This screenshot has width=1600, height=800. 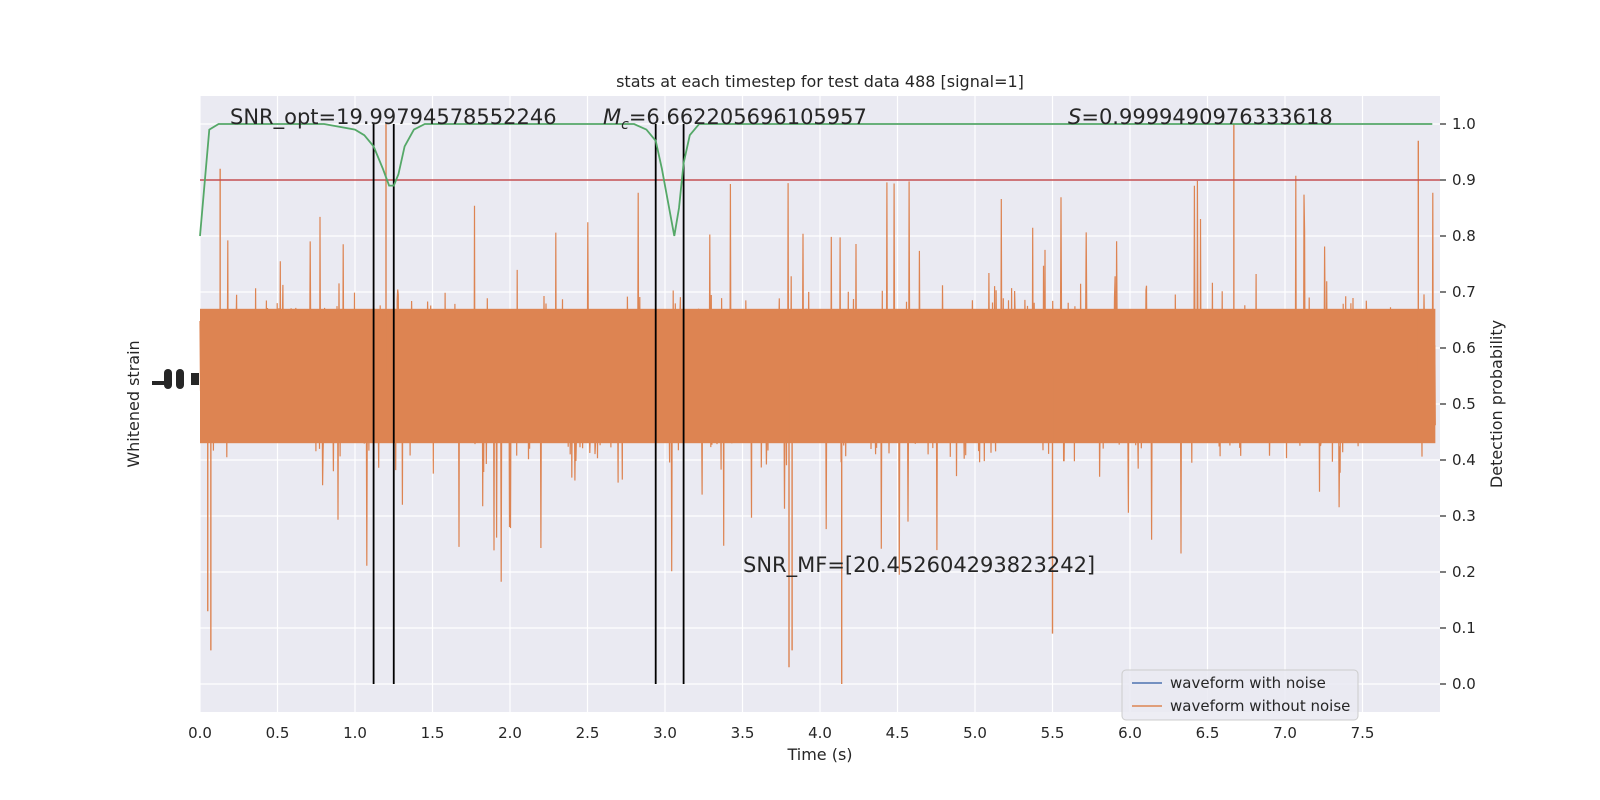 What do you see at coordinates (355, 733) in the screenshot?
I see `x-tick-label: 1.0` at bounding box center [355, 733].